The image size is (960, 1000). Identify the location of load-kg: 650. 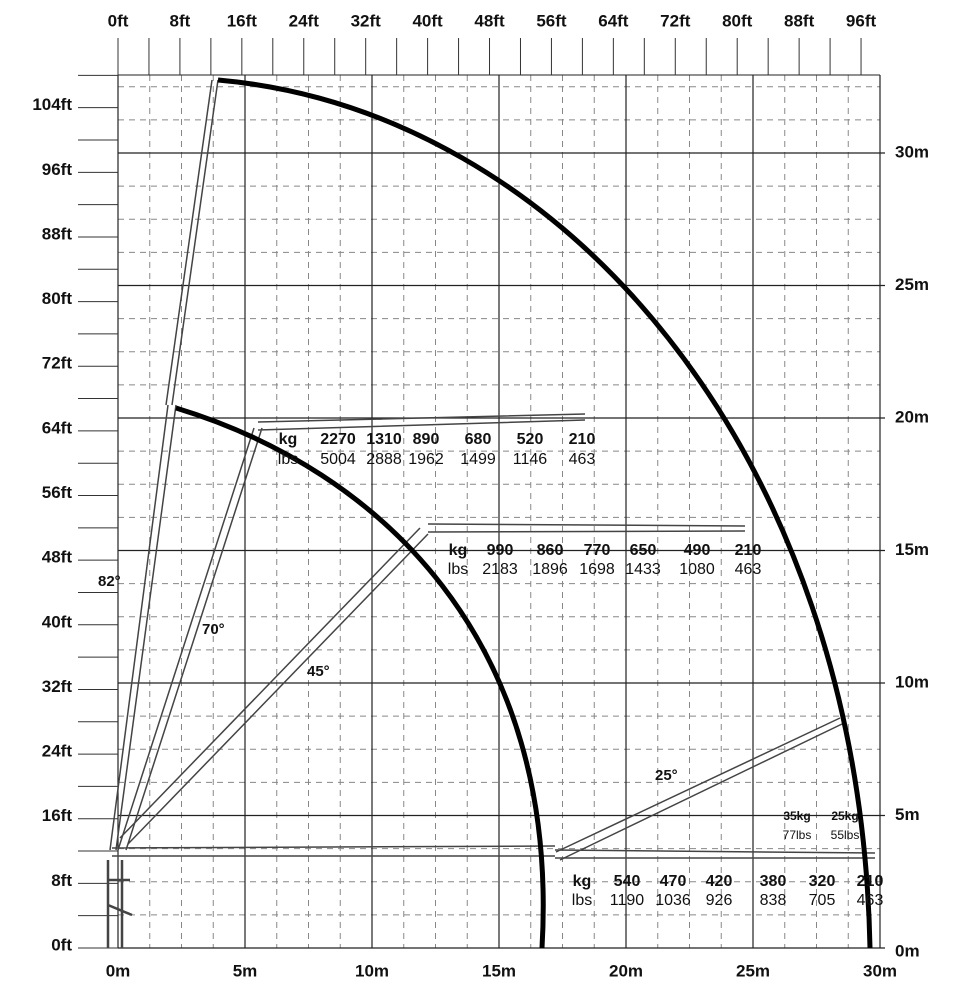
(643, 550).